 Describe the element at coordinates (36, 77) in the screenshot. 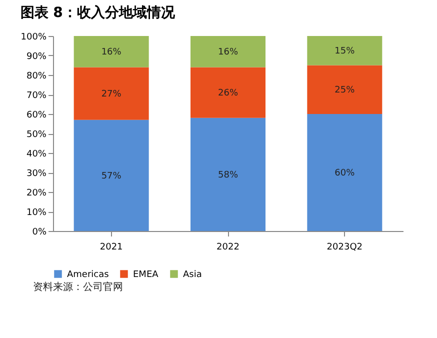

I see `y-tick-label: 80%` at that location.